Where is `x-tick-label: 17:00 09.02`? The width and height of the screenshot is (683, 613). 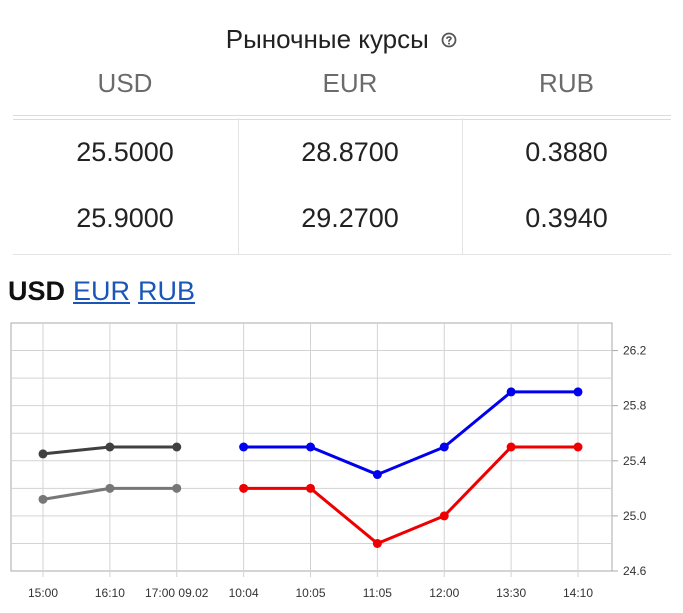 x-tick-label: 17:00 09.02 is located at coordinates (177, 593).